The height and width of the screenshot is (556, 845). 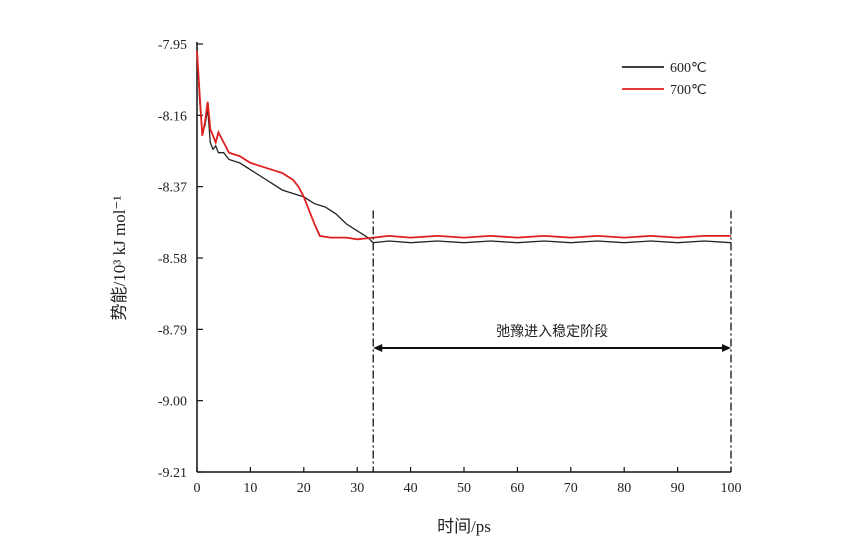 I want to click on y-tick-label: -8.16, so click(x=172, y=116).